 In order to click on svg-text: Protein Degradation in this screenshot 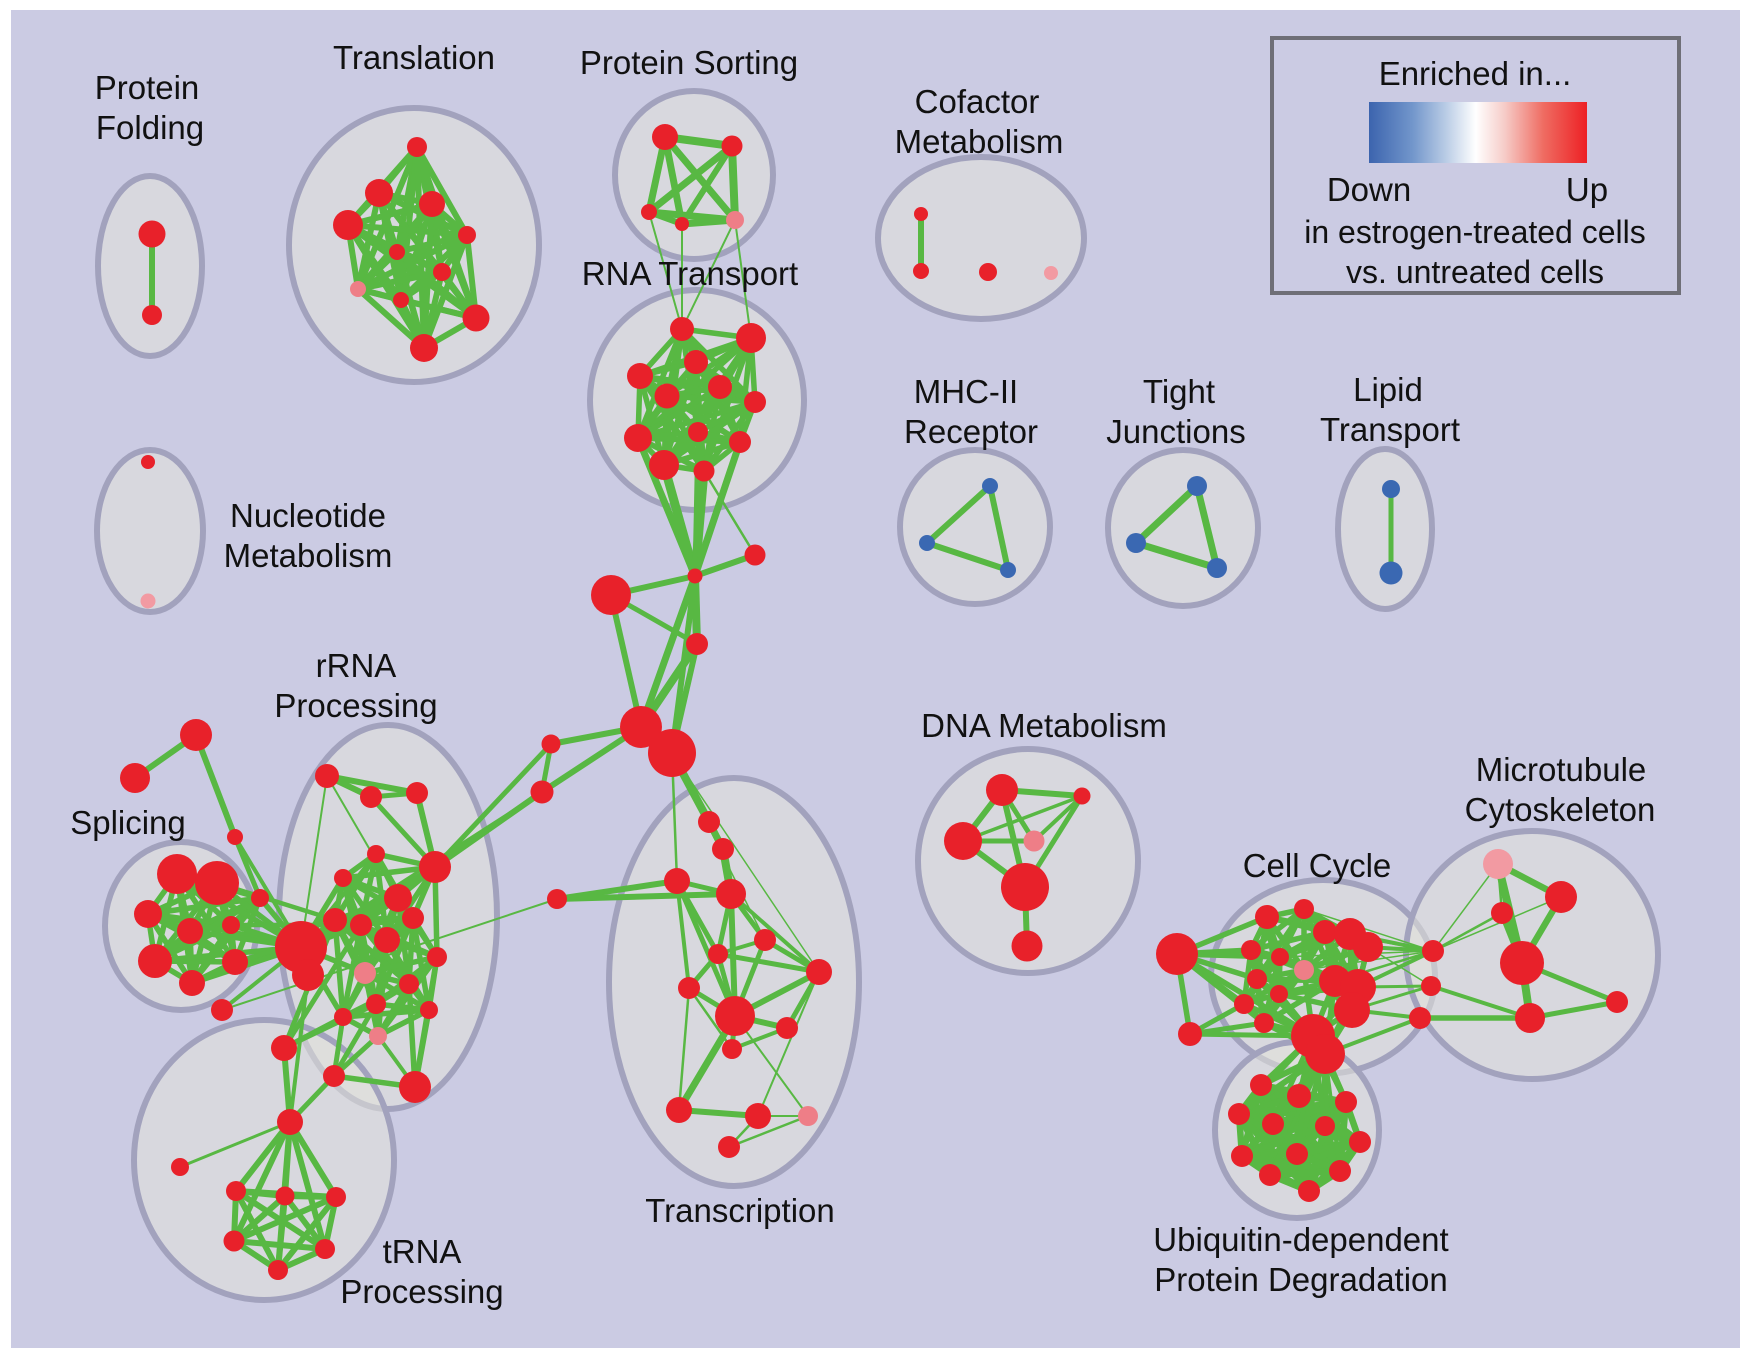, I will do `click(1301, 1279)`.